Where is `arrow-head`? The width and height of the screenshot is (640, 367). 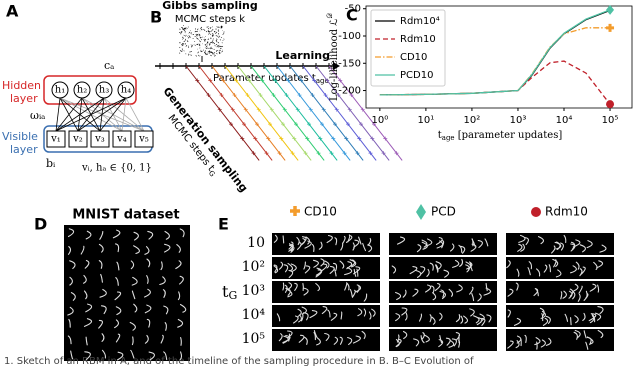
arrow-head is located at coordinates (336, 66).